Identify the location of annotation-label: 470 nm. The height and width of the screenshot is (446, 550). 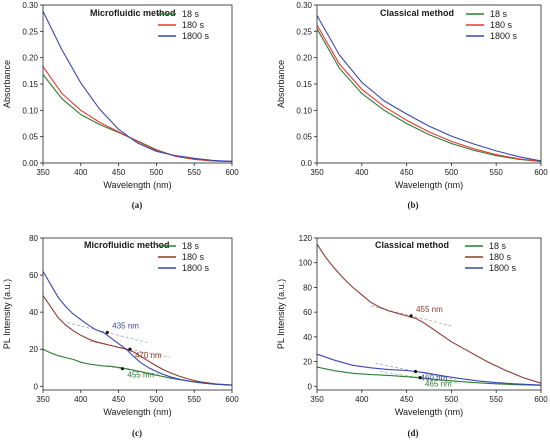
(148, 355).